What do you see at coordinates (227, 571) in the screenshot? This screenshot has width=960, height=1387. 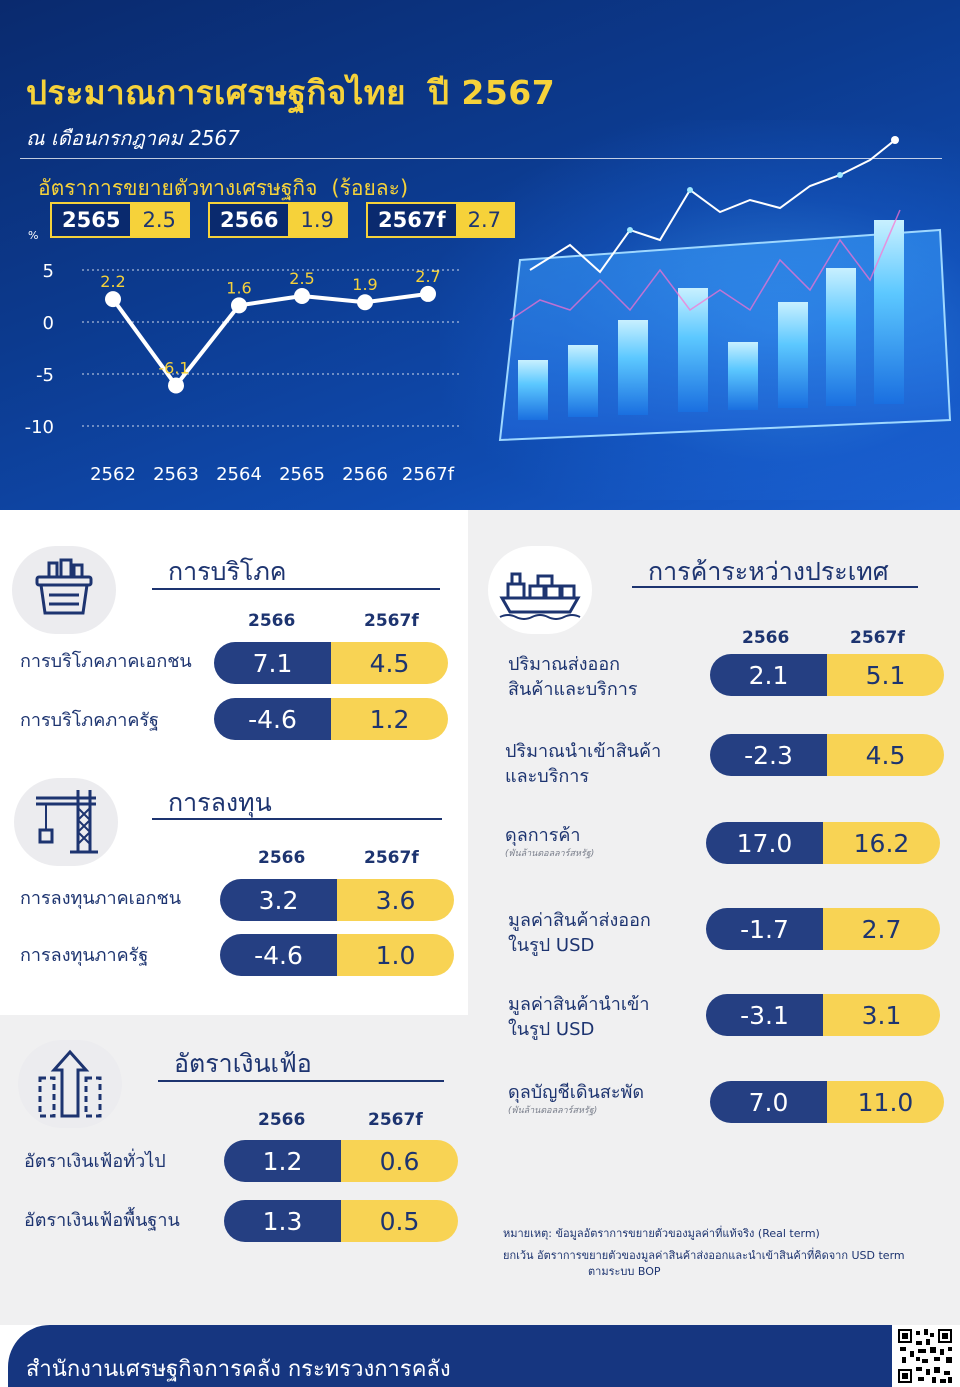 I see `consumption-title: การบริโภค` at bounding box center [227, 571].